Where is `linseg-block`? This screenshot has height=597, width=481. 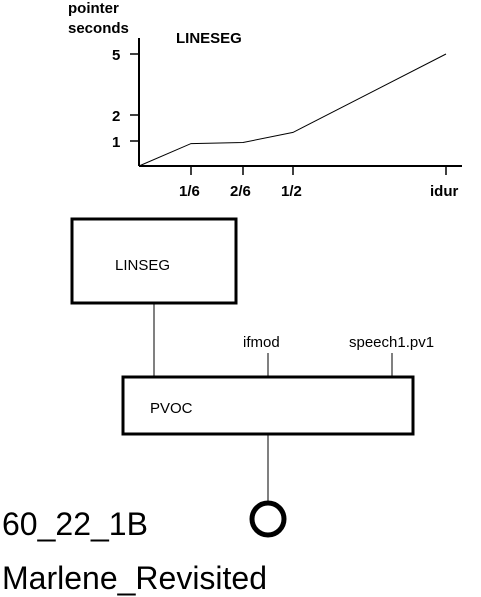
linseg-block is located at coordinates (154, 261).